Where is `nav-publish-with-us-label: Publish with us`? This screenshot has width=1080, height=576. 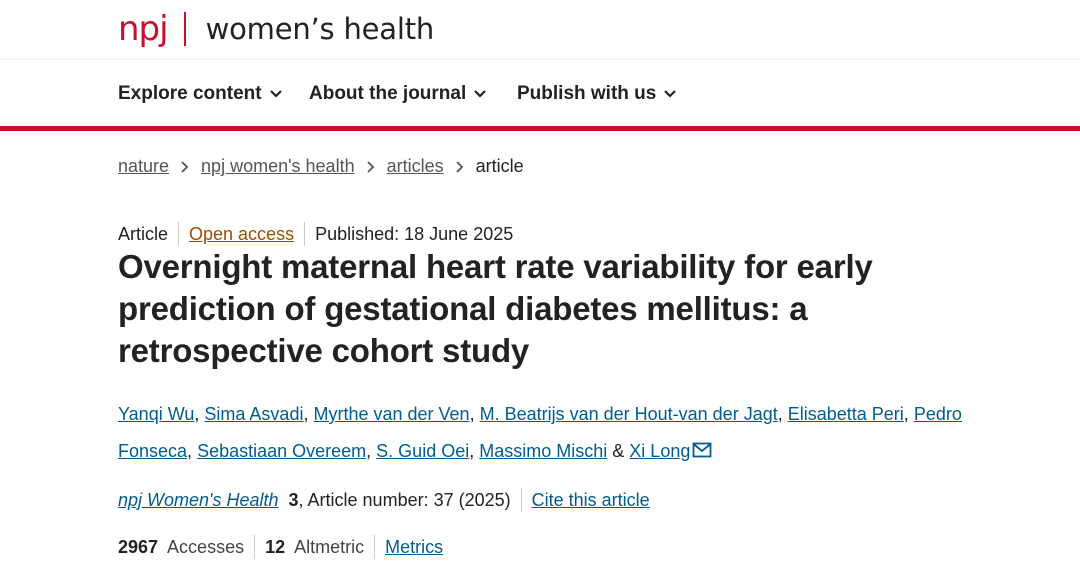
nav-publish-with-us-label: Publish with us is located at coordinates (587, 93).